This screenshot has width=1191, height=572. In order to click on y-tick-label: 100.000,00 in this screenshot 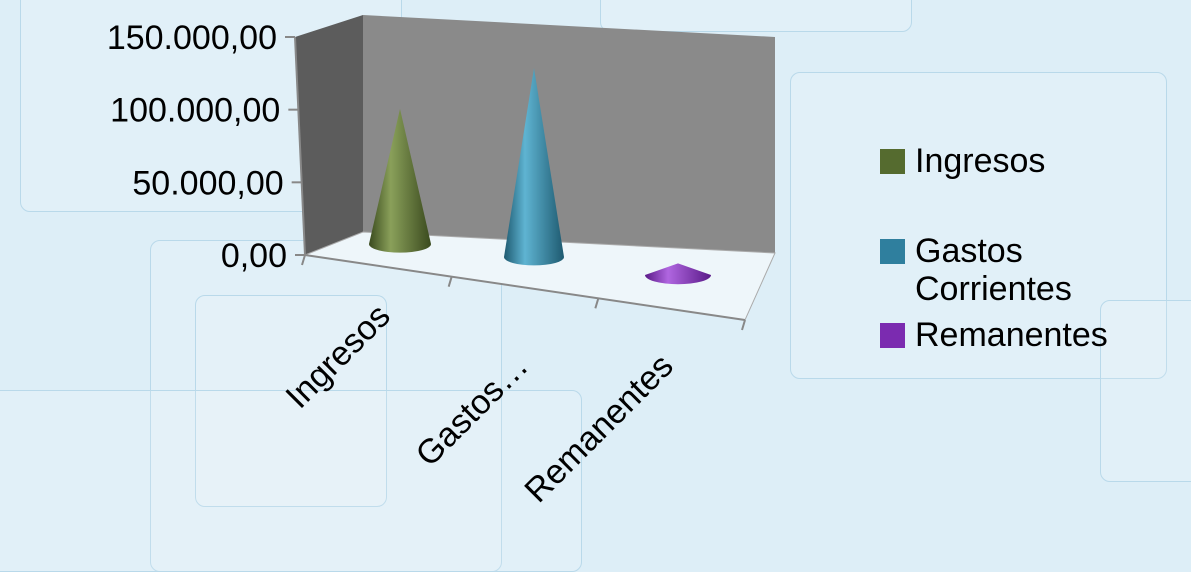, I will do `click(195, 111)`.